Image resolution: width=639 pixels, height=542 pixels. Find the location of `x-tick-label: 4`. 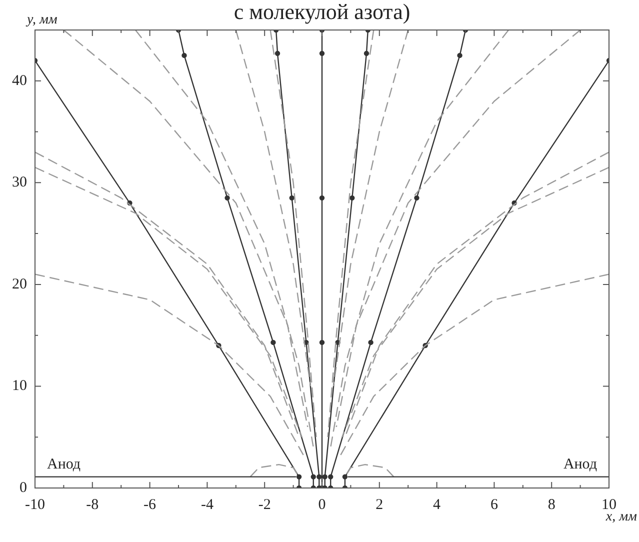

x-tick-label: 4 is located at coordinates (437, 504).